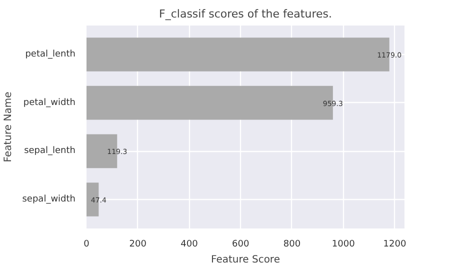 This screenshot has width=474, height=268. I want to click on y-tick-label: petal_lenth, so click(50, 55).